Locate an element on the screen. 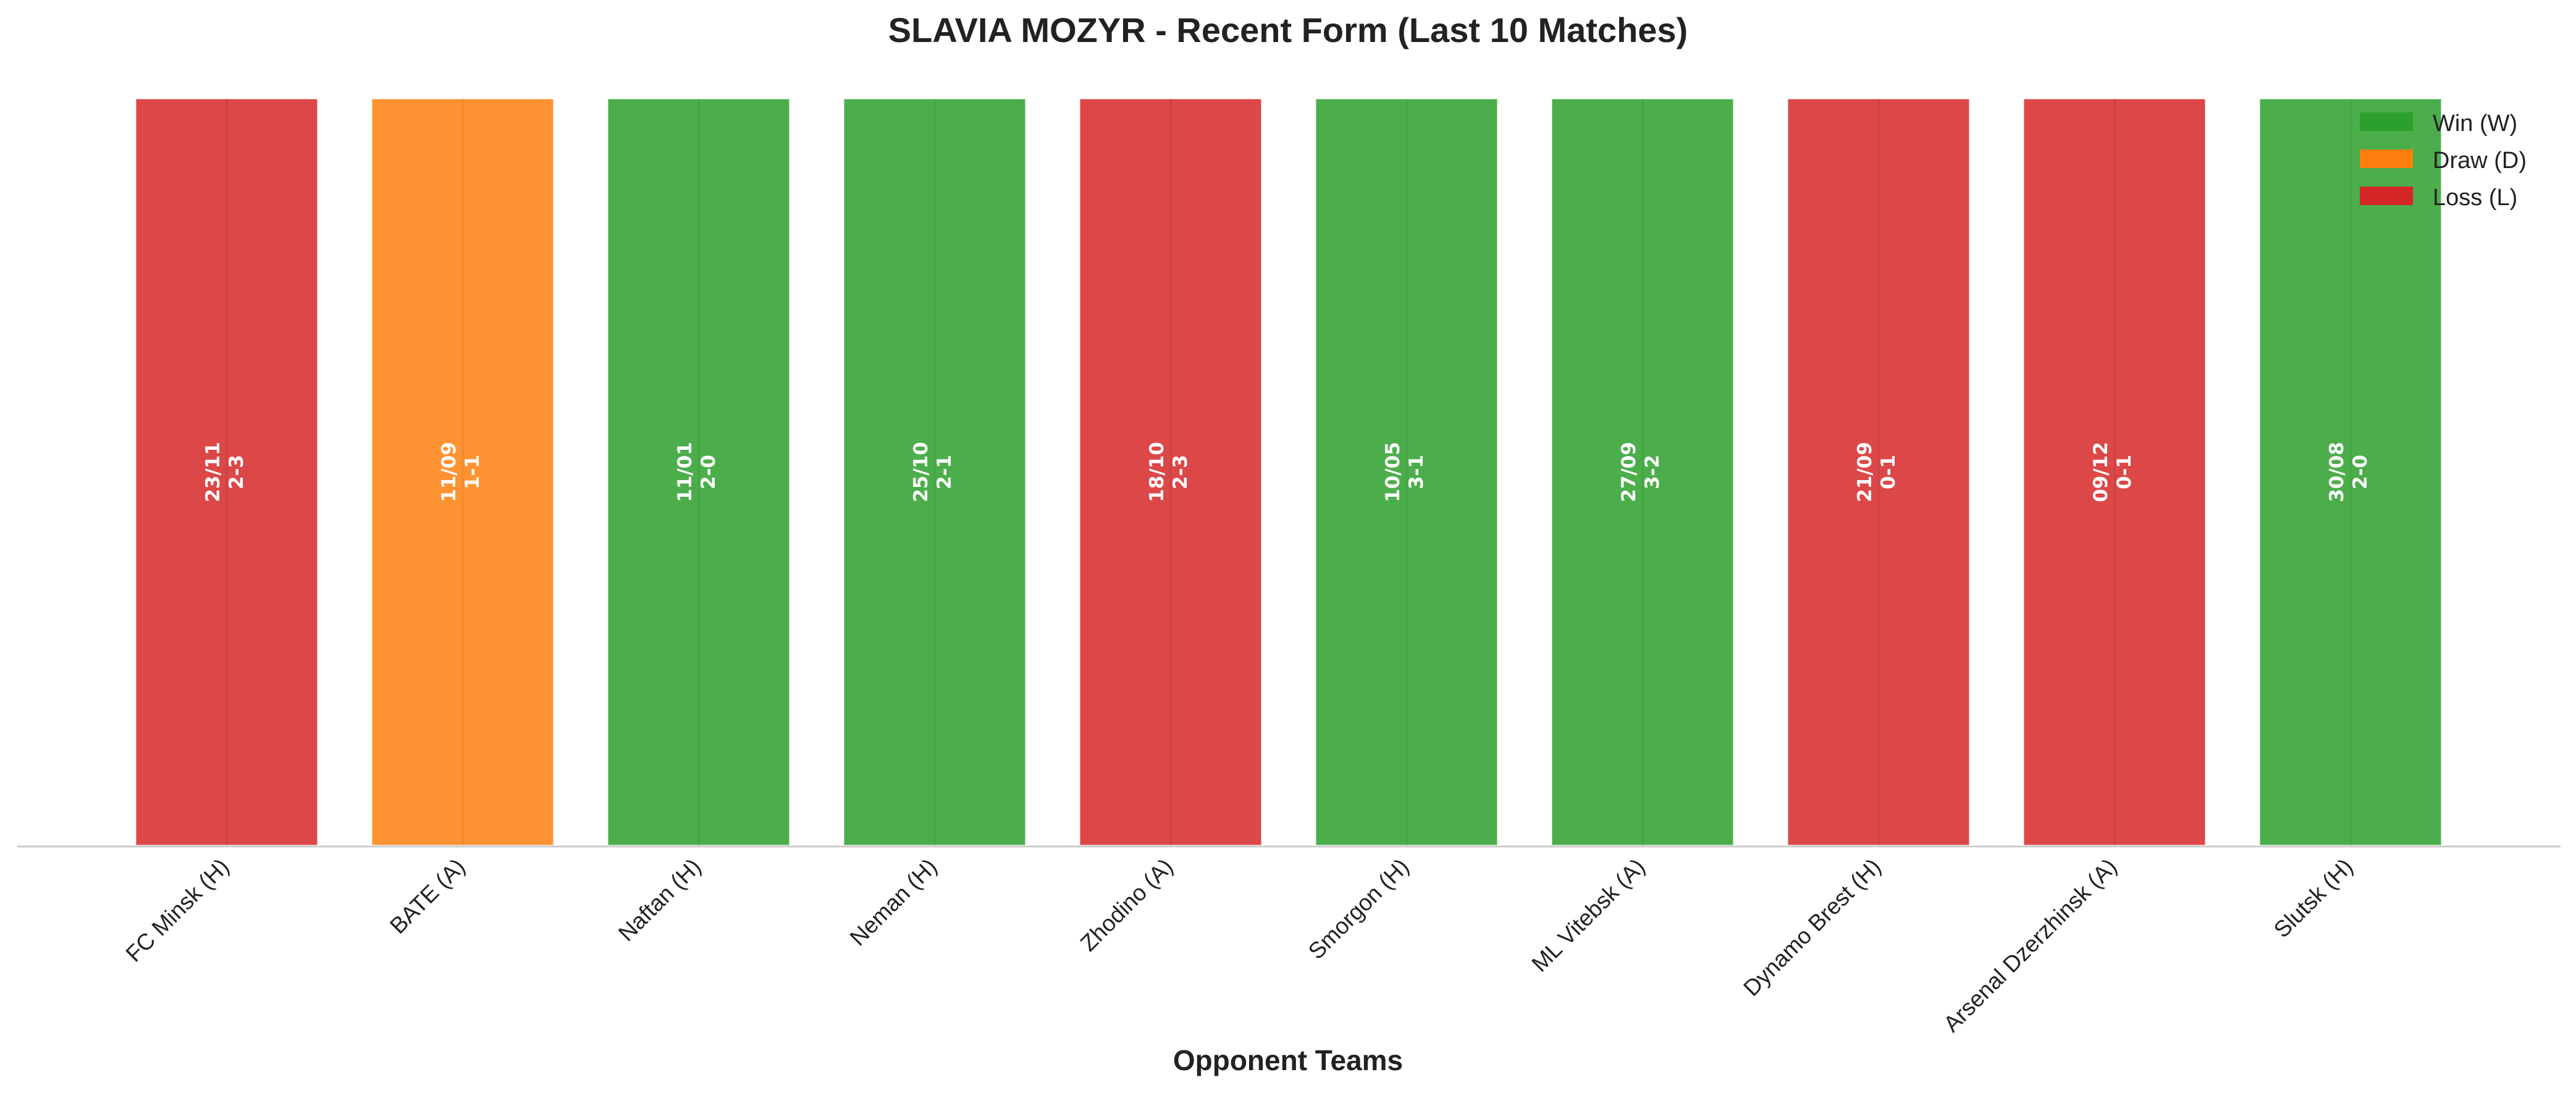  bar-date-label: 25/10 is located at coordinates (921, 472).